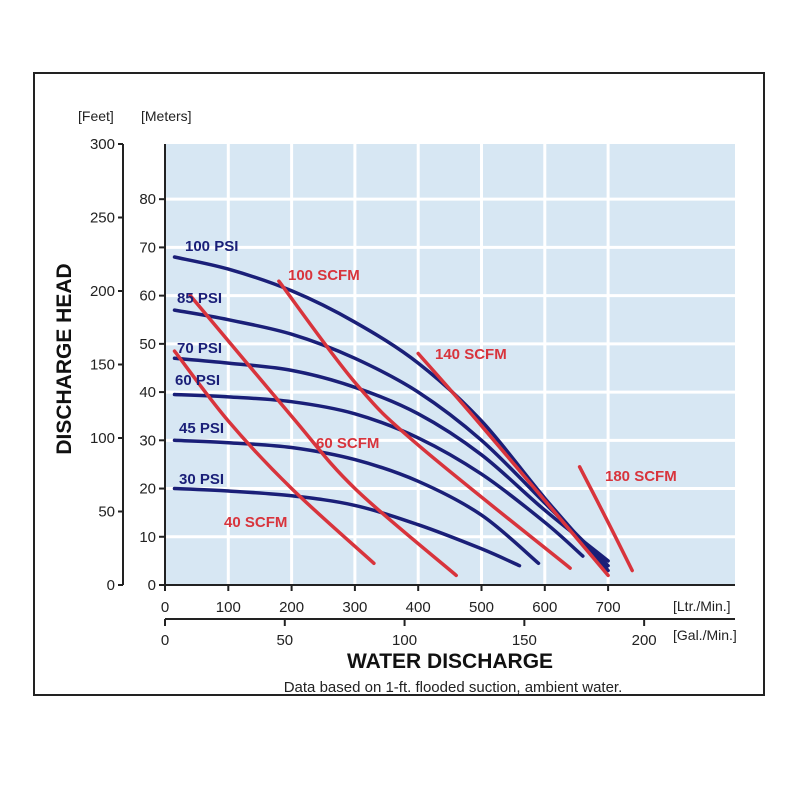 The width and height of the screenshot is (800, 800). What do you see at coordinates (102, 365) in the screenshot?
I see `feet-tick-label: 150` at bounding box center [102, 365].